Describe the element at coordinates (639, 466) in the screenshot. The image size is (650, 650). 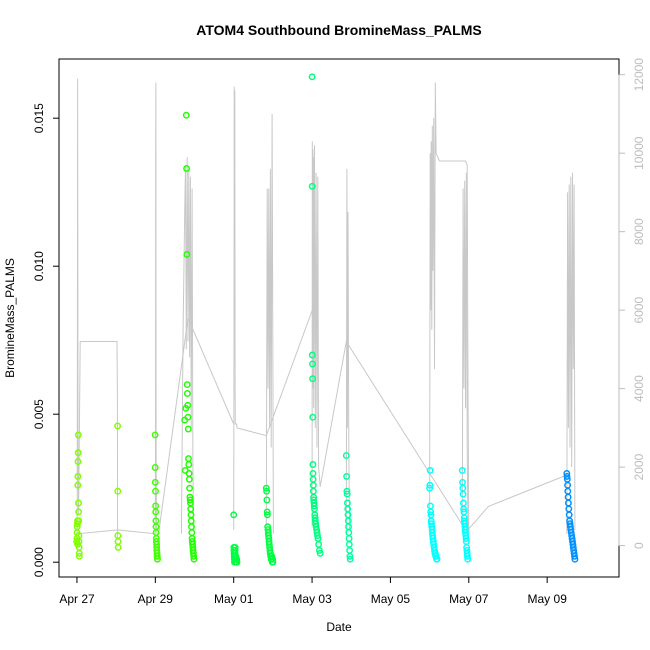
I see `right-y-tick-label: 2000` at that location.